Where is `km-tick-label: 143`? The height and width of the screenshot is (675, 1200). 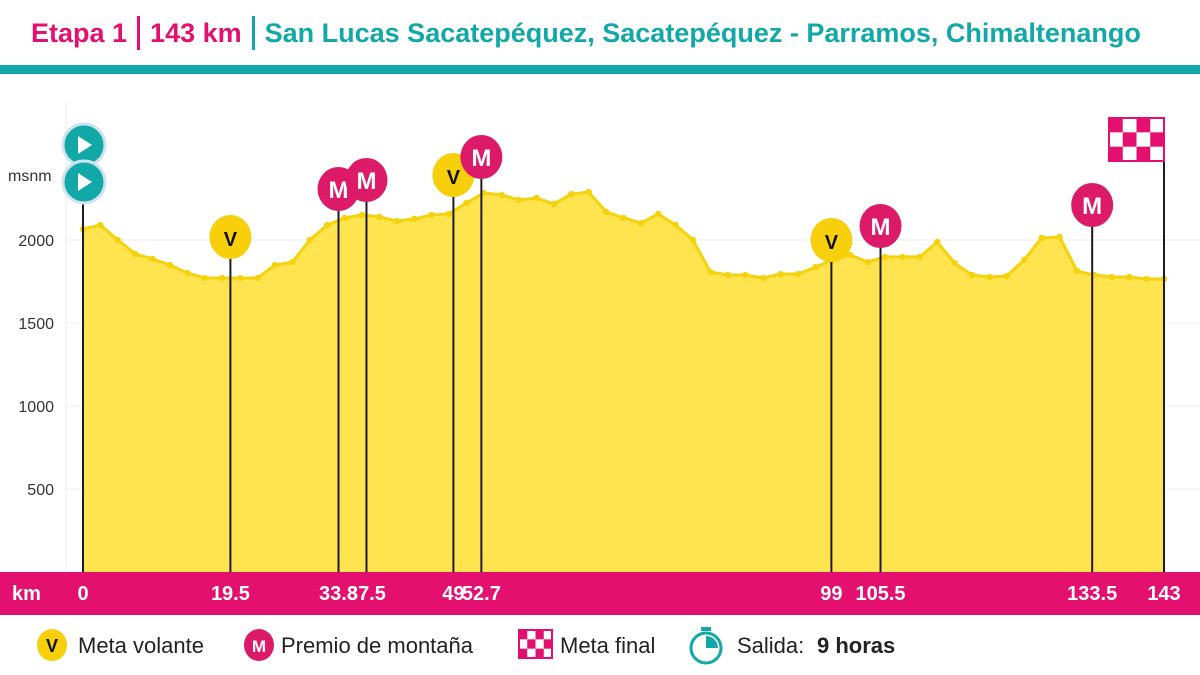
km-tick-label: 143 is located at coordinates (1163, 594).